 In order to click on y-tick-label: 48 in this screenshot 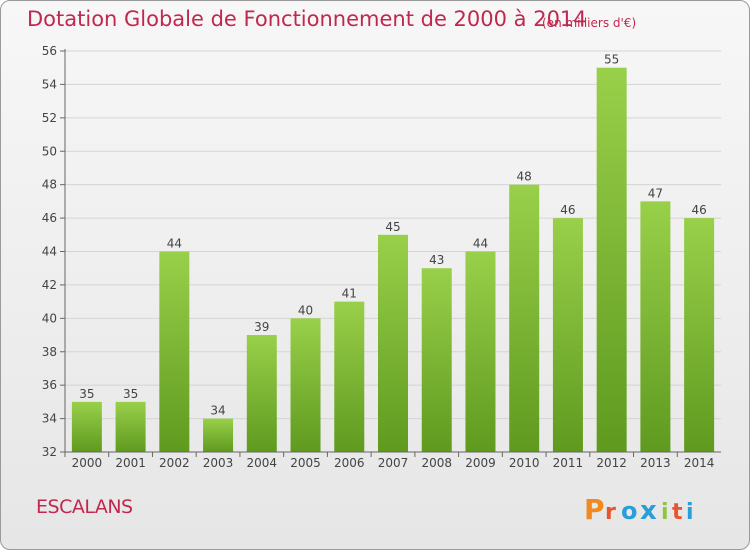, I will do `click(49, 185)`.